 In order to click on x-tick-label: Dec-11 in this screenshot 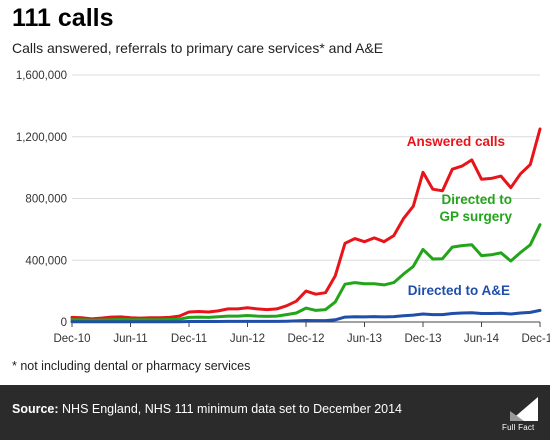, I will do `click(189, 339)`.